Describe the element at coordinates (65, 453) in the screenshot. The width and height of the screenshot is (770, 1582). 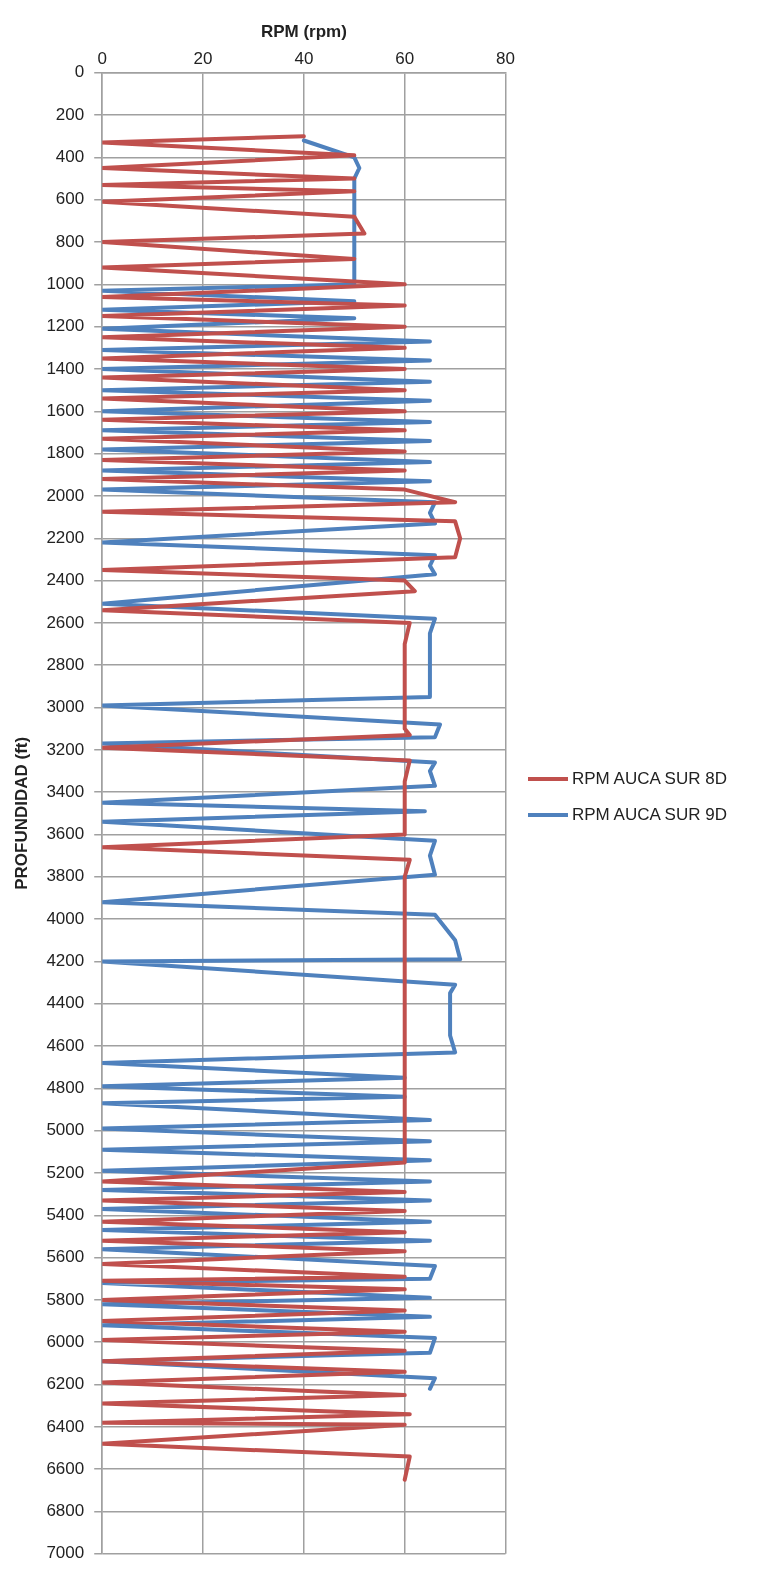
I see `y-tick-label: 1800` at that location.